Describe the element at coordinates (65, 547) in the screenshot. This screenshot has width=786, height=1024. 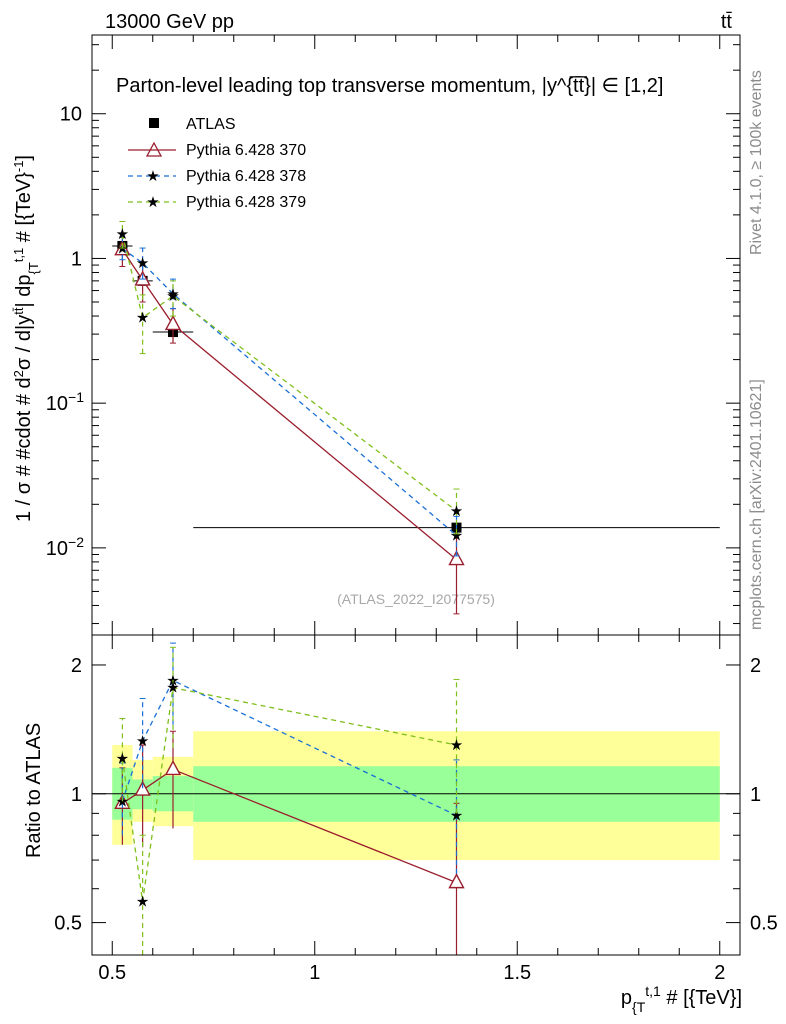
I see `main-y-tick-label: 10⁻²` at that location.